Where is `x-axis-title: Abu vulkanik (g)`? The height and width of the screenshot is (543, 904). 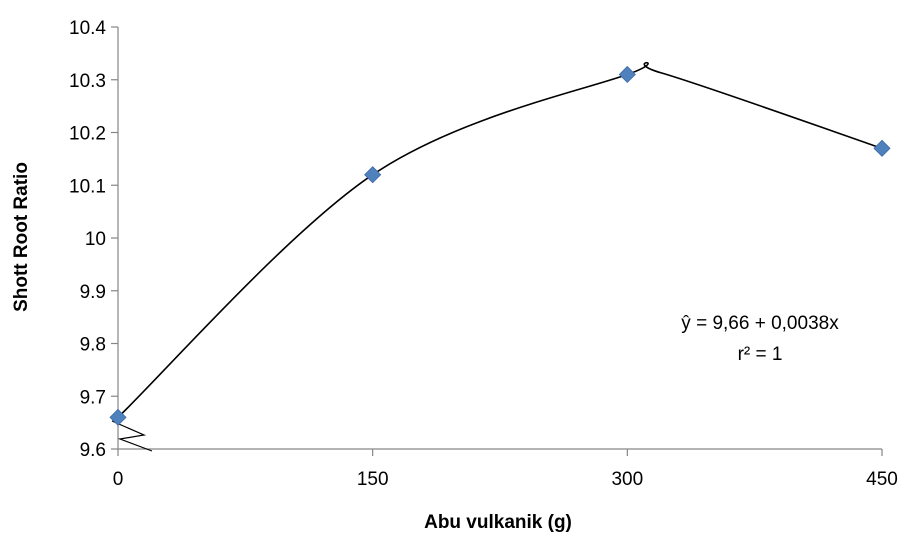
x-axis-title: Abu vulkanik (g) is located at coordinates (498, 522).